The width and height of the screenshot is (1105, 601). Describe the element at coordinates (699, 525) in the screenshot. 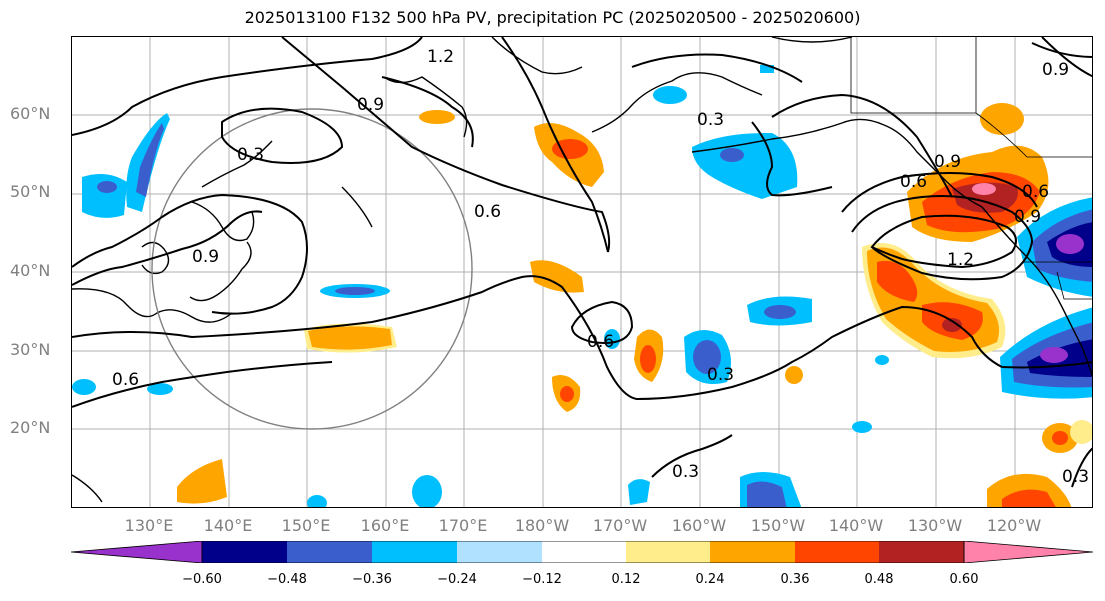

I see `lon-label-160w: 160°W` at that location.